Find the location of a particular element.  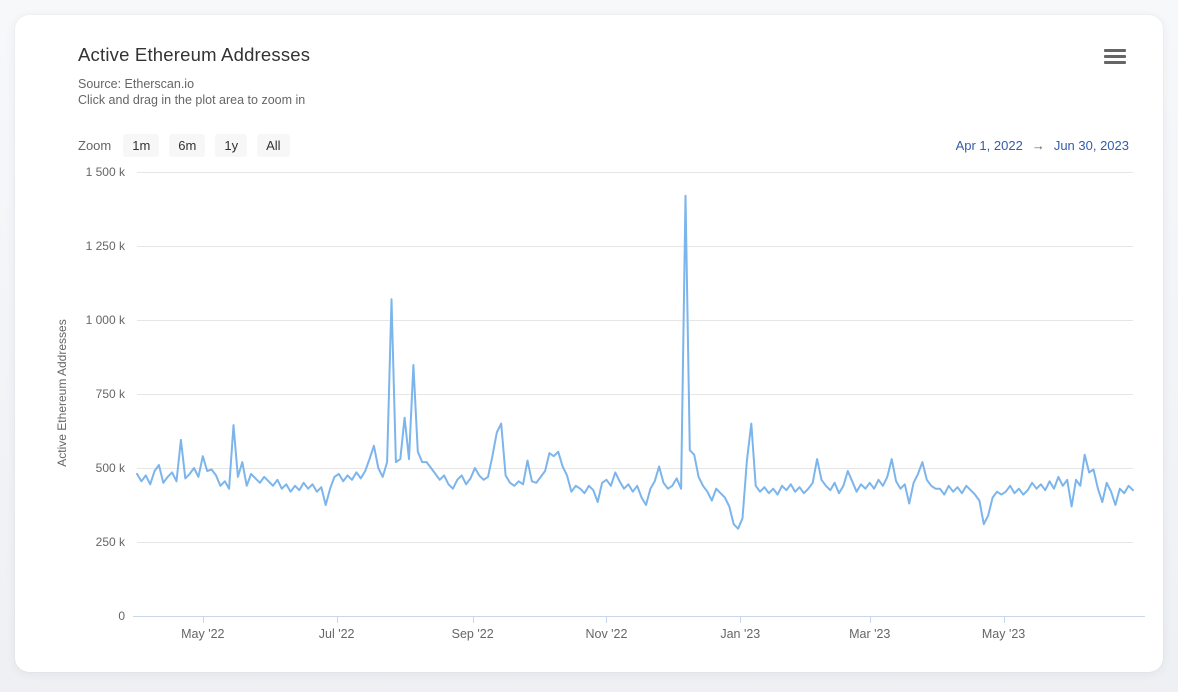

zoom-toolbar: Zoom 1m 6m 1y All is located at coordinates (184, 145).